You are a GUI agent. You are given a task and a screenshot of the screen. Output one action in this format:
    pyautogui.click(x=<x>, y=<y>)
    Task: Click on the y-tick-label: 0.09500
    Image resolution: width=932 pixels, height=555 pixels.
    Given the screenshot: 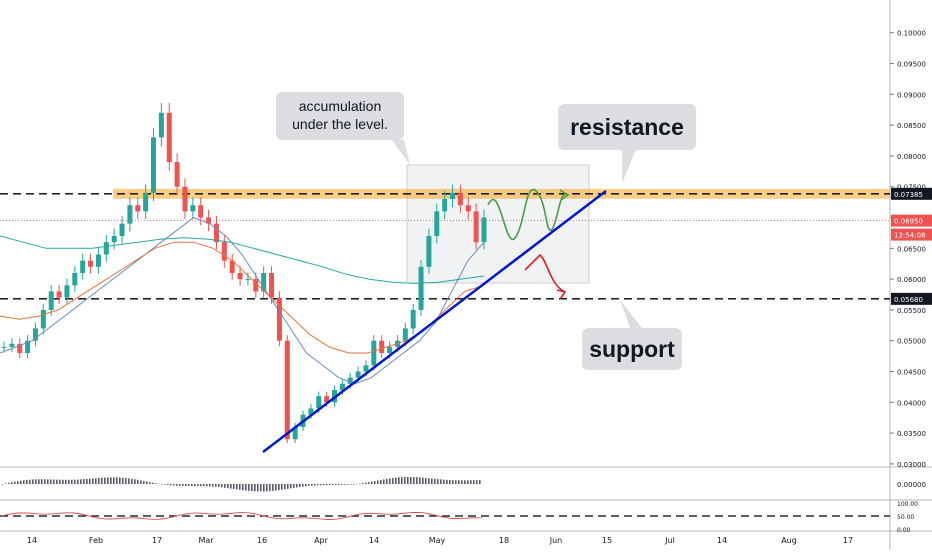 What is the action you would take?
    pyautogui.click(x=911, y=65)
    